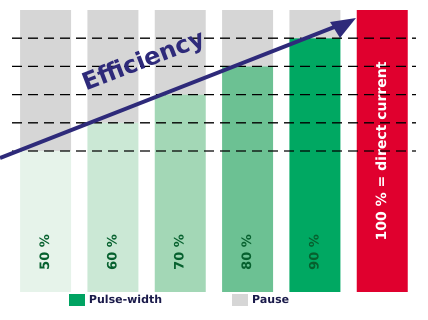  What do you see at coordinates (271, 299) in the screenshot?
I see `legend-label: Pause` at bounding box center [271, 299].